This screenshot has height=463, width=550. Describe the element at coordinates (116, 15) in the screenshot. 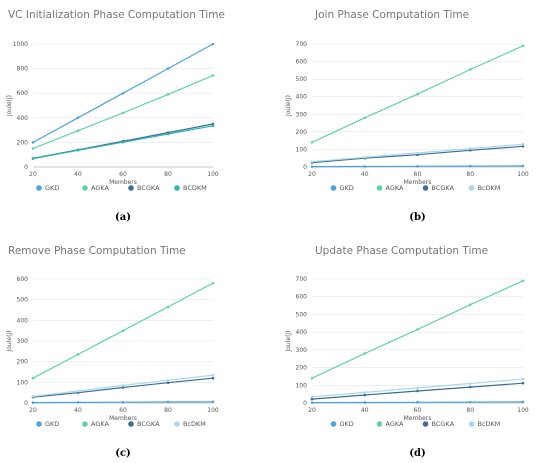

I see `chart-title: VC Initialization Phase Computation Time` at that location.